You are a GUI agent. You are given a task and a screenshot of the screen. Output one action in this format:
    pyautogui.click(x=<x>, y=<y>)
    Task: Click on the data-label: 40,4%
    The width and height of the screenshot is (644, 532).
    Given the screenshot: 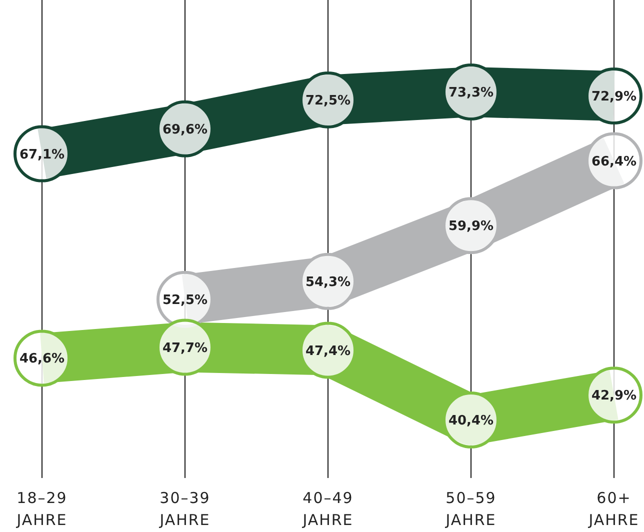 What is the action you would take?
    pyautogui.click(x=471, y=421)
    